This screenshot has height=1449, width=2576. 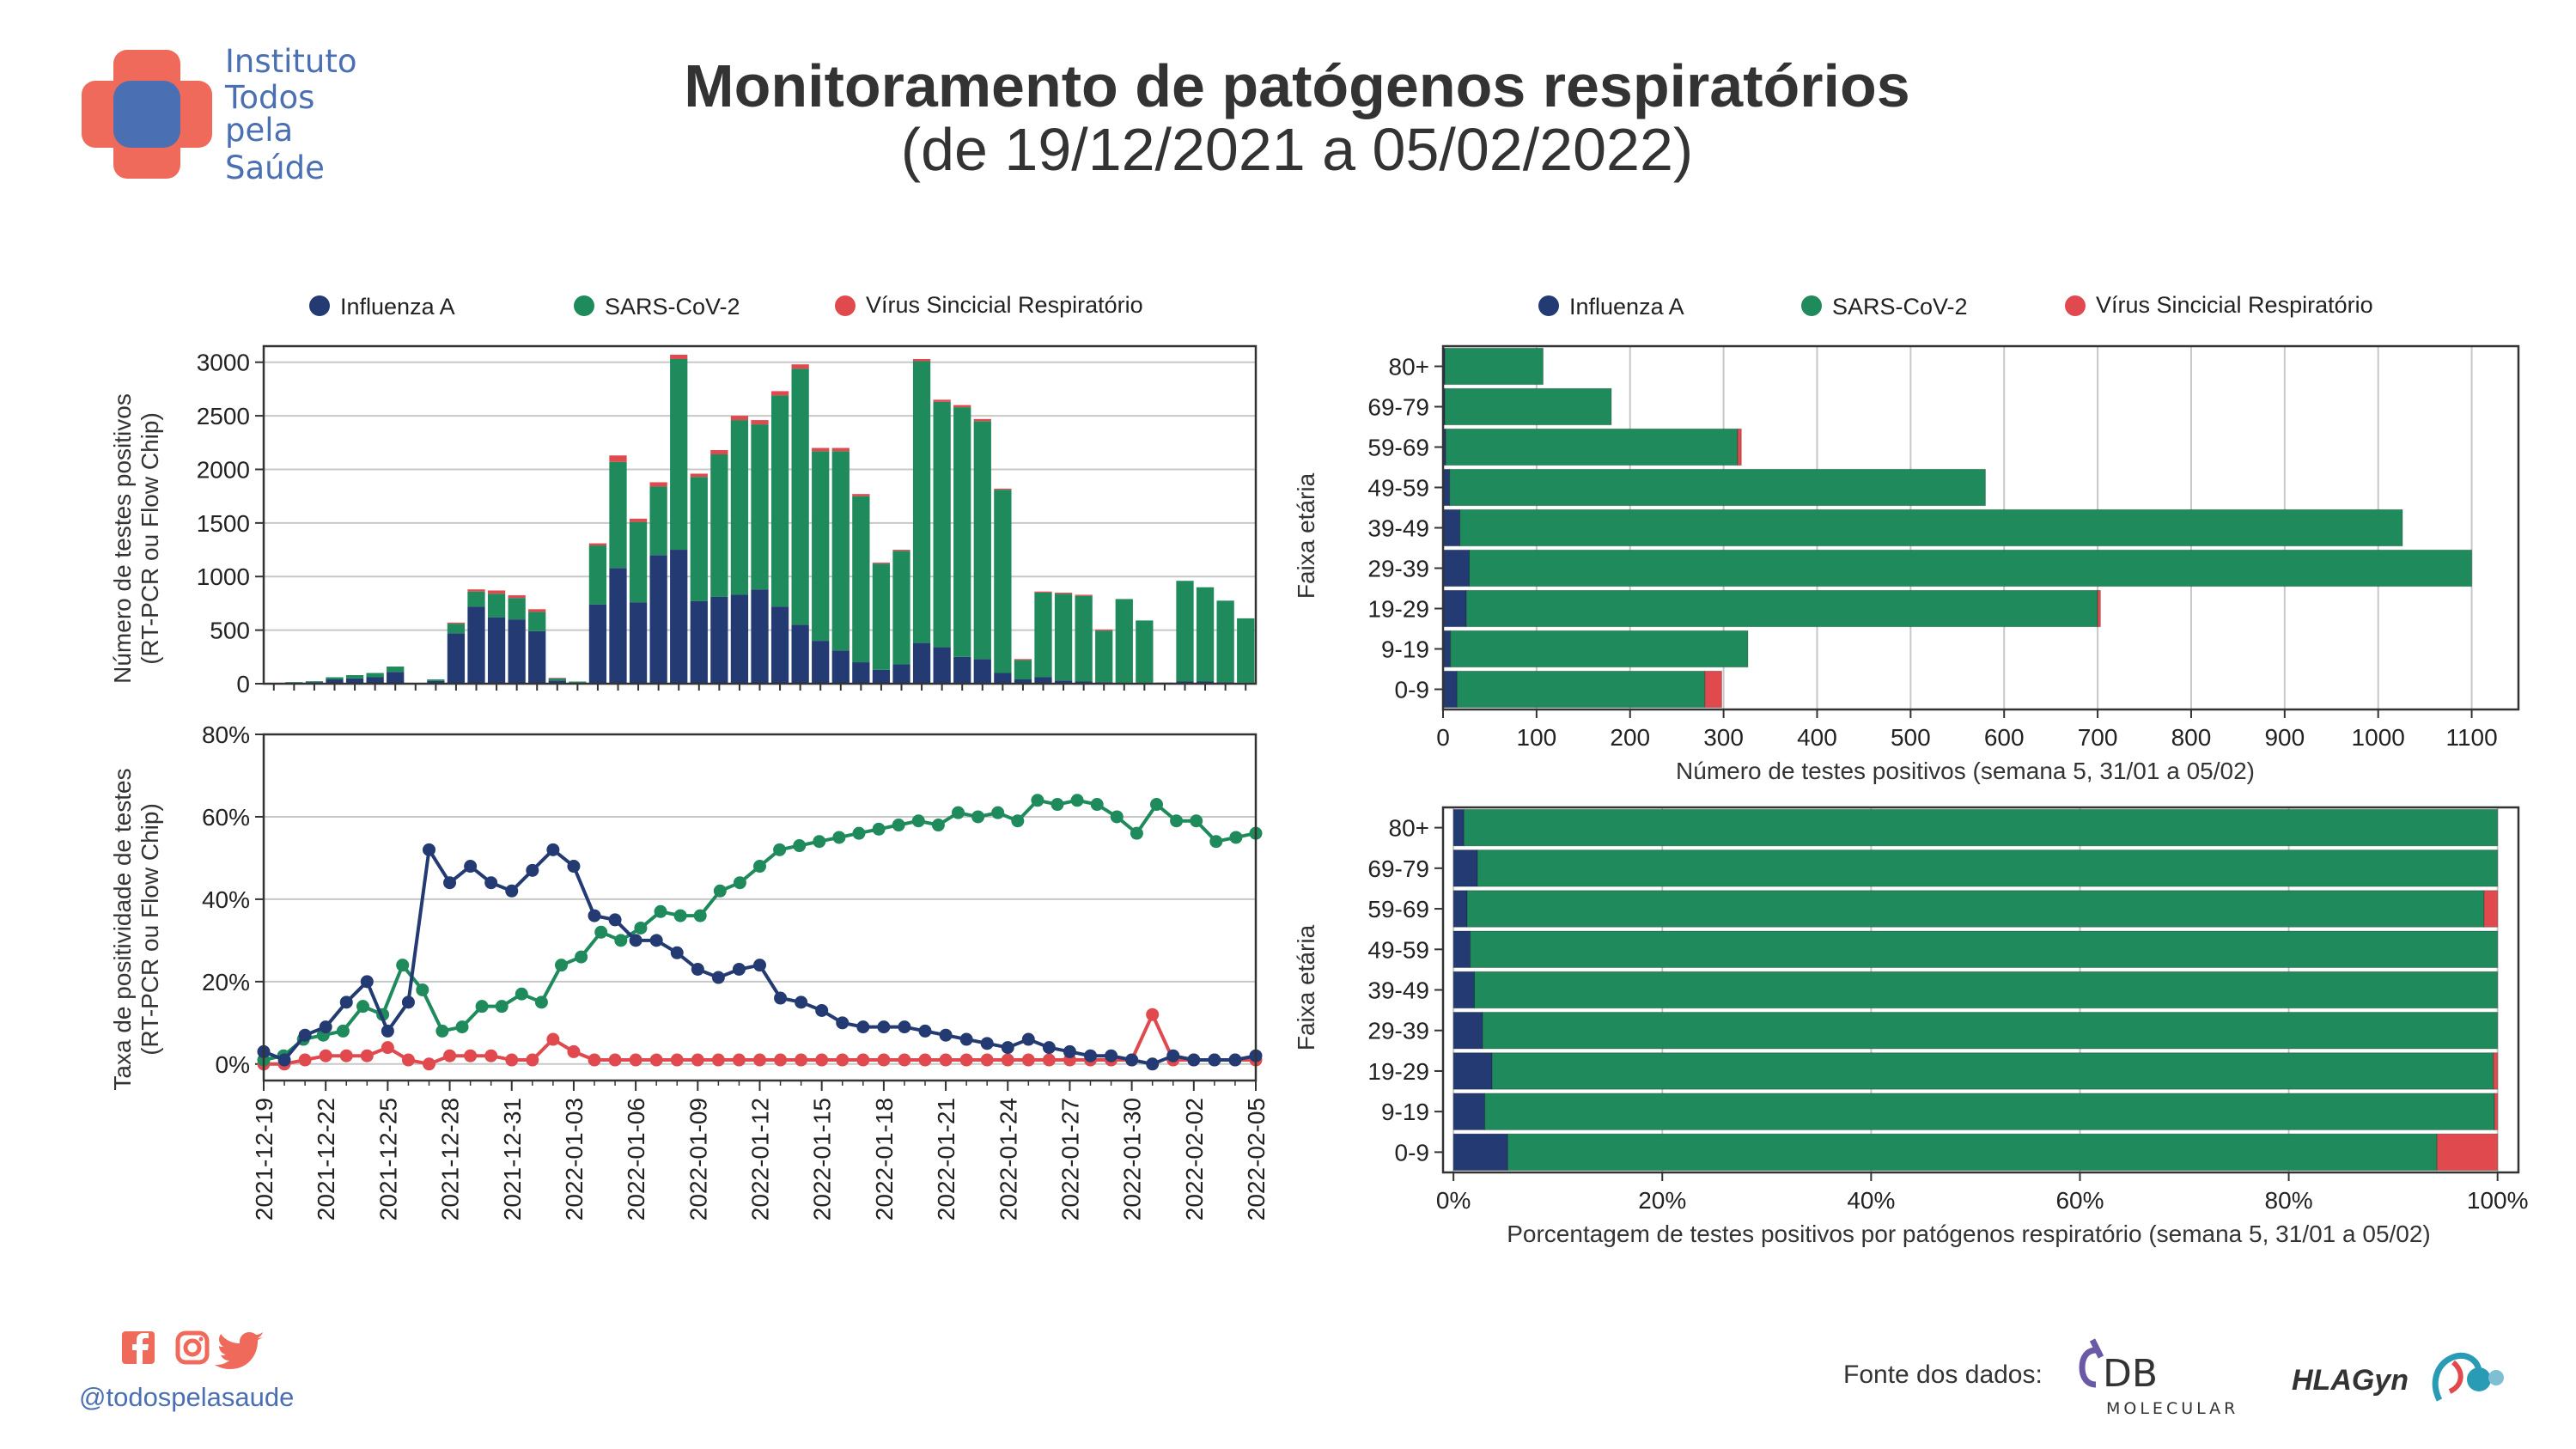 I want to click on logo-line-2: Todos, so click(x=269, y=97).